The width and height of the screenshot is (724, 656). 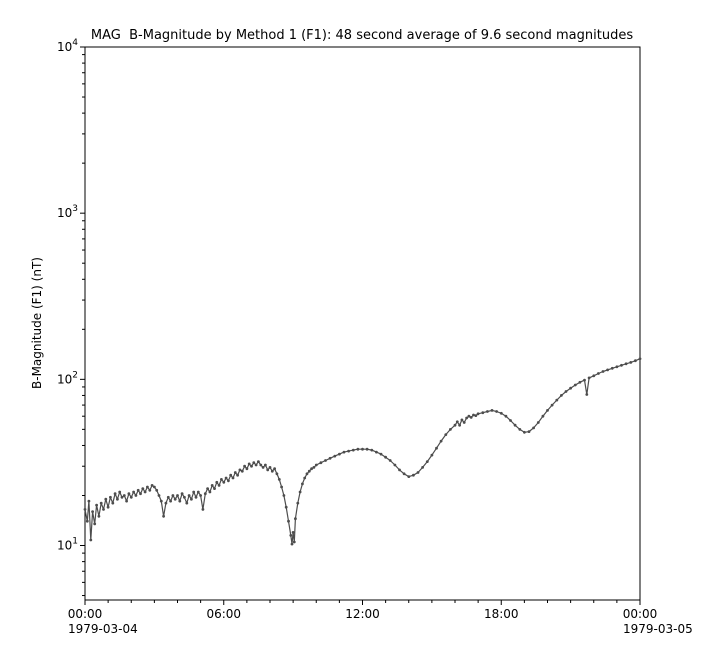 I want to click on svg-text: 10⁴, so click(x=67, y=46).